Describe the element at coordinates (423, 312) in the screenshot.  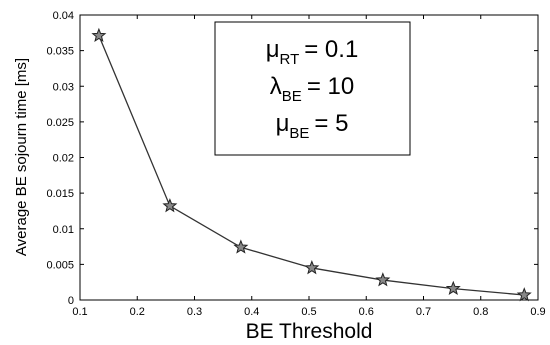
I see `x-tick-label: 0.7` at that location.